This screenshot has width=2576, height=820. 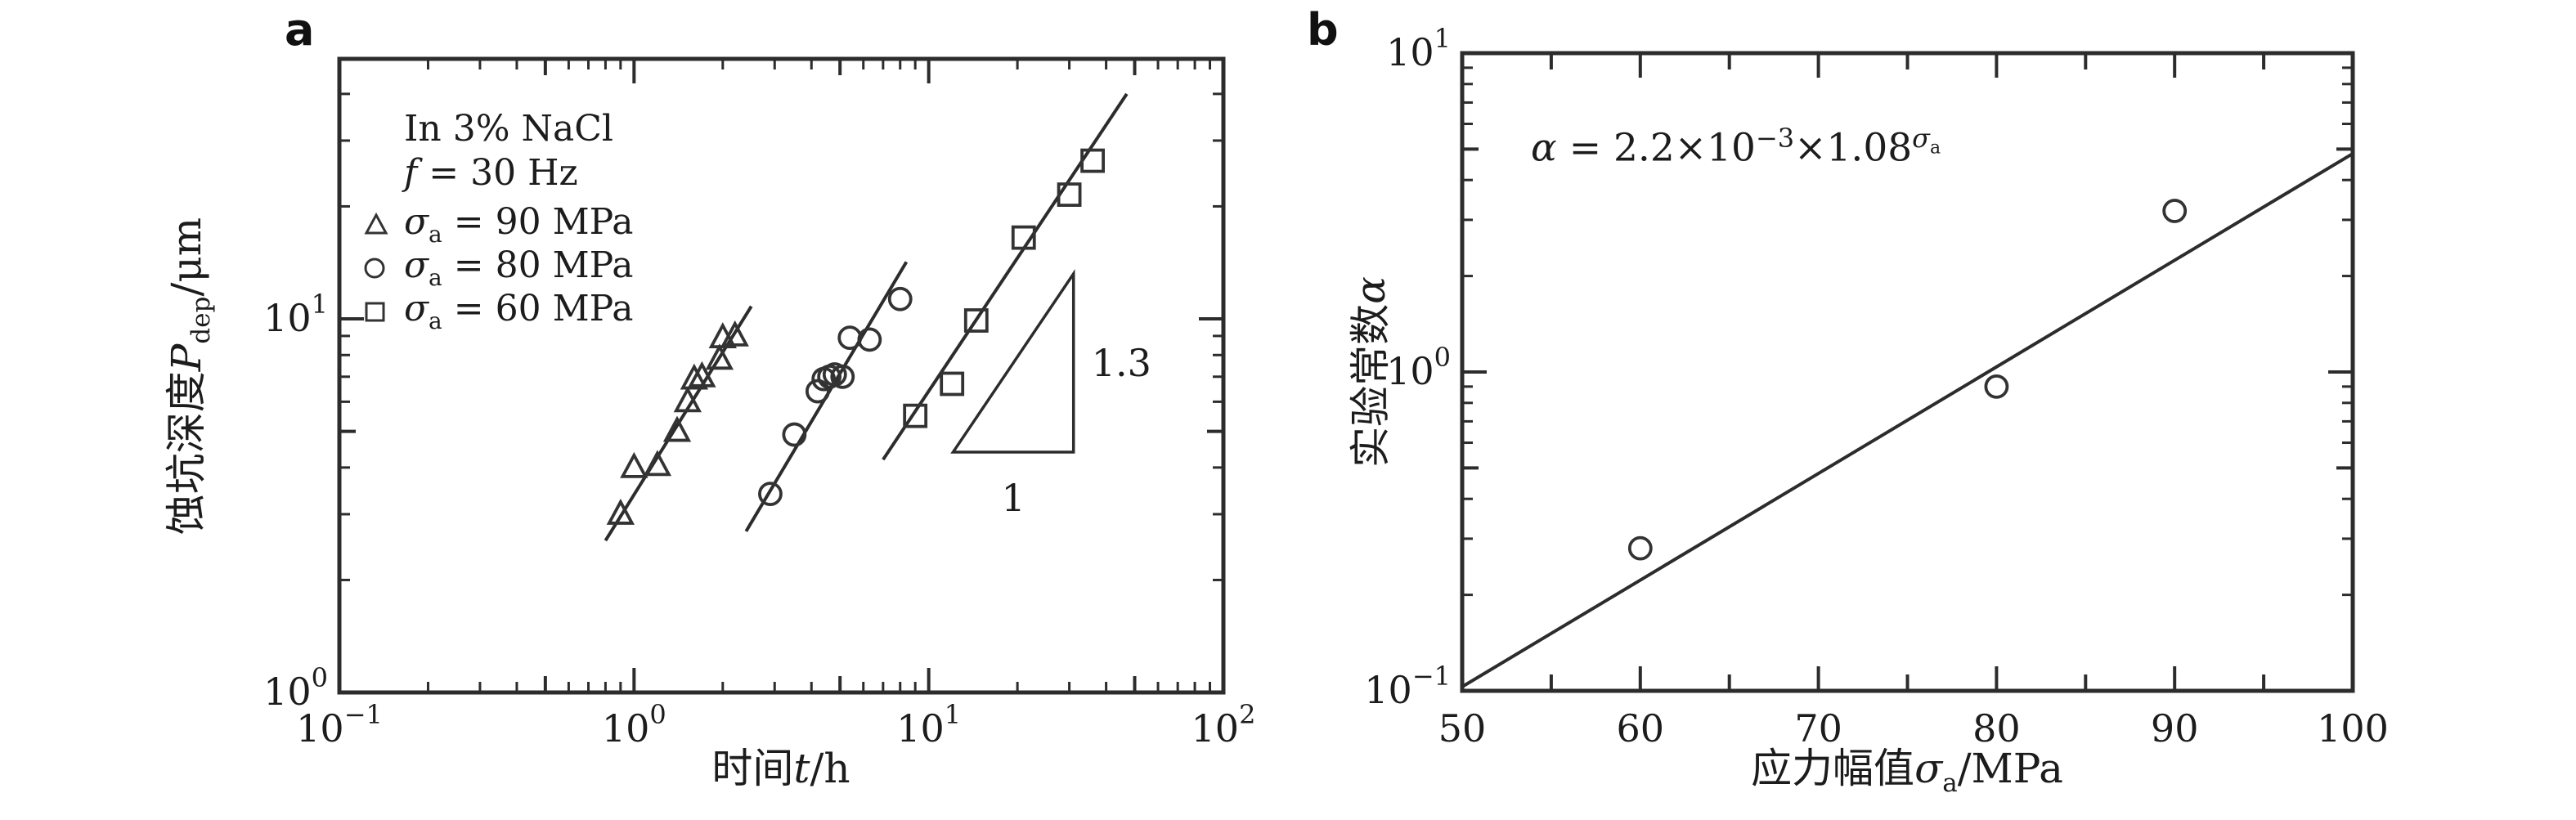 I want to click on xlabel-cjk: 应力幅值, so click(x=1833, y=768).